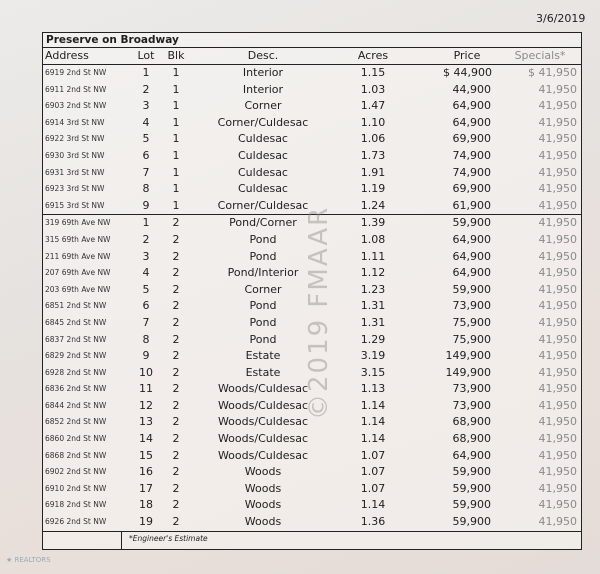 The height and width of the screenshot is (574, 600). What do you see at coordinates (146, 356) in the screenshot?
I see `cell-lot: 9` at bounding box center [146, 356].